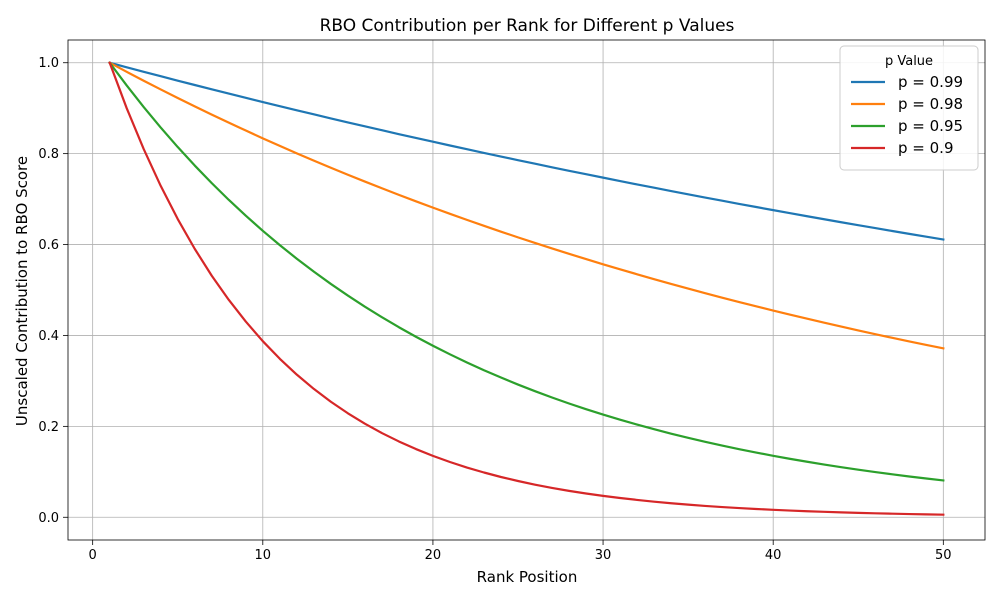 Image resolution: width=1000 pixels, height=604 pixels. Describe the element at coordinates (93, 555) in the screenshot. I see `x-tick-label: 0` at that location.